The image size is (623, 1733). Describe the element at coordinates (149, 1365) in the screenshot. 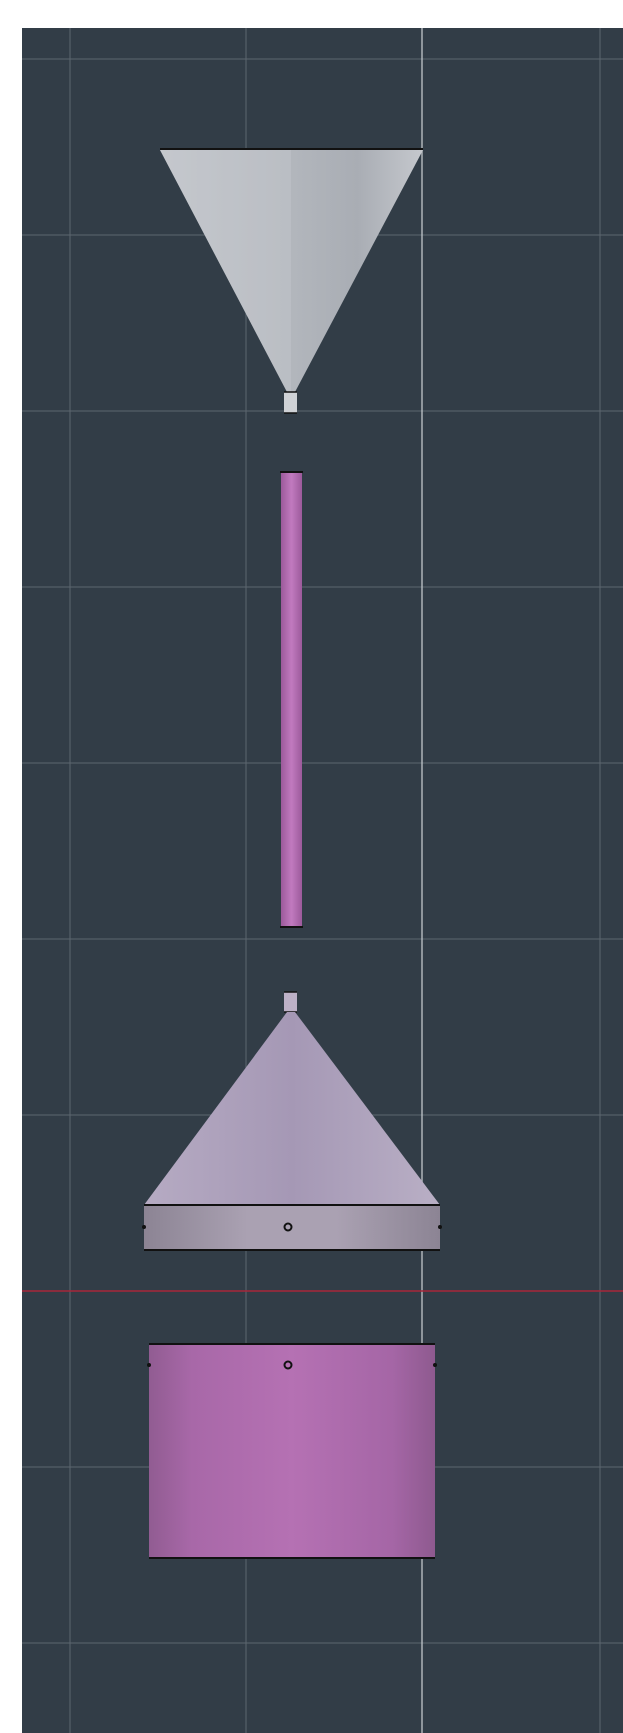

I see `base-edge-point-left` at that location.